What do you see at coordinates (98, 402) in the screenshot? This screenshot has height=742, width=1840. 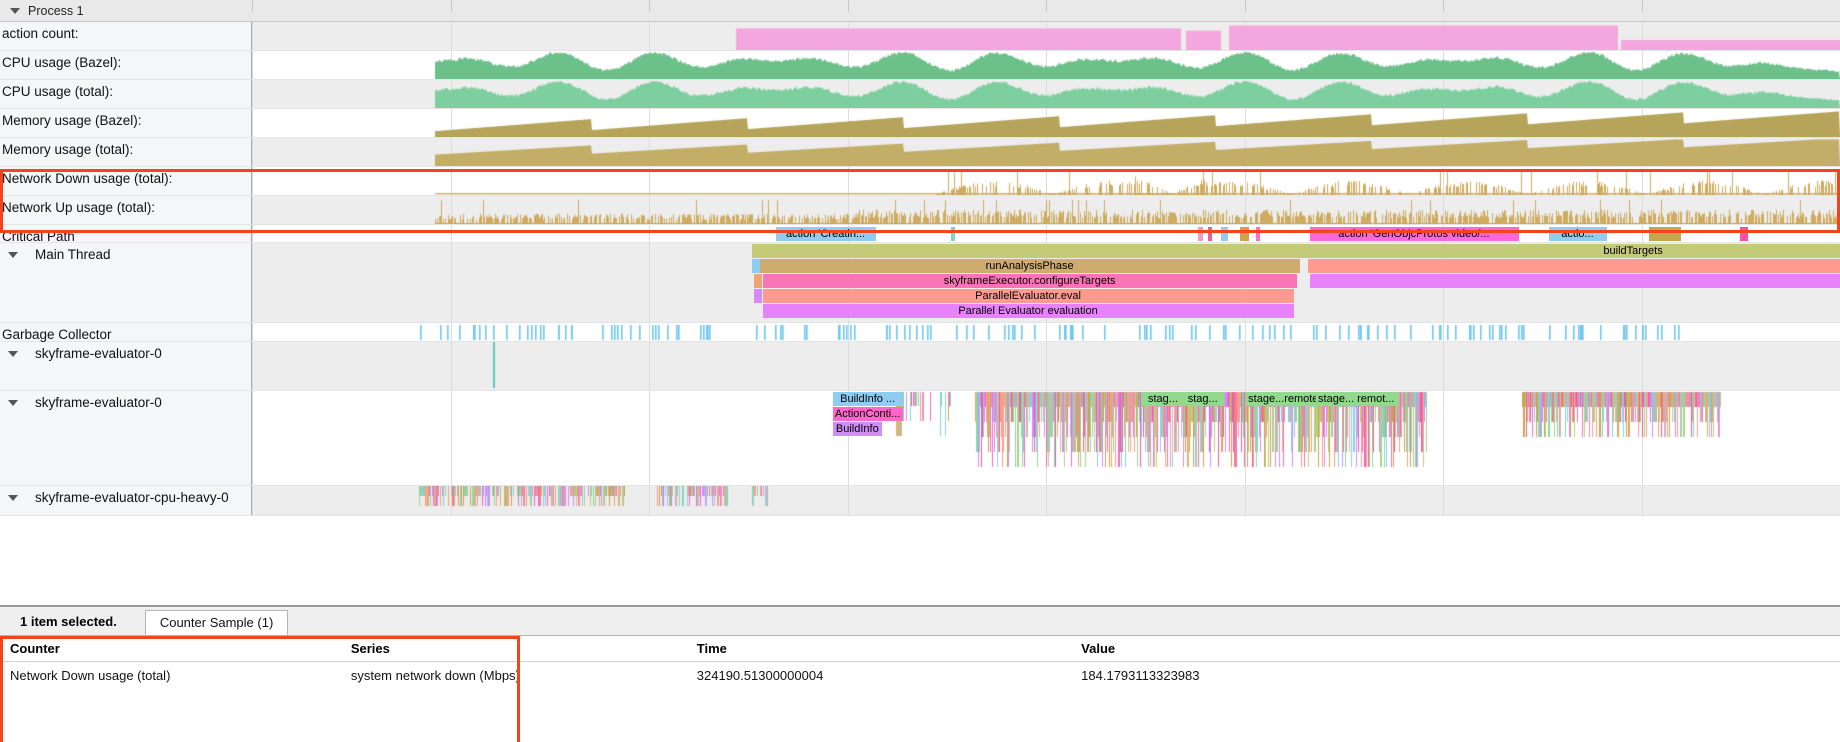 I see `track-label-text: skyframe-evaluator-0` at bounding box center [98, 402].